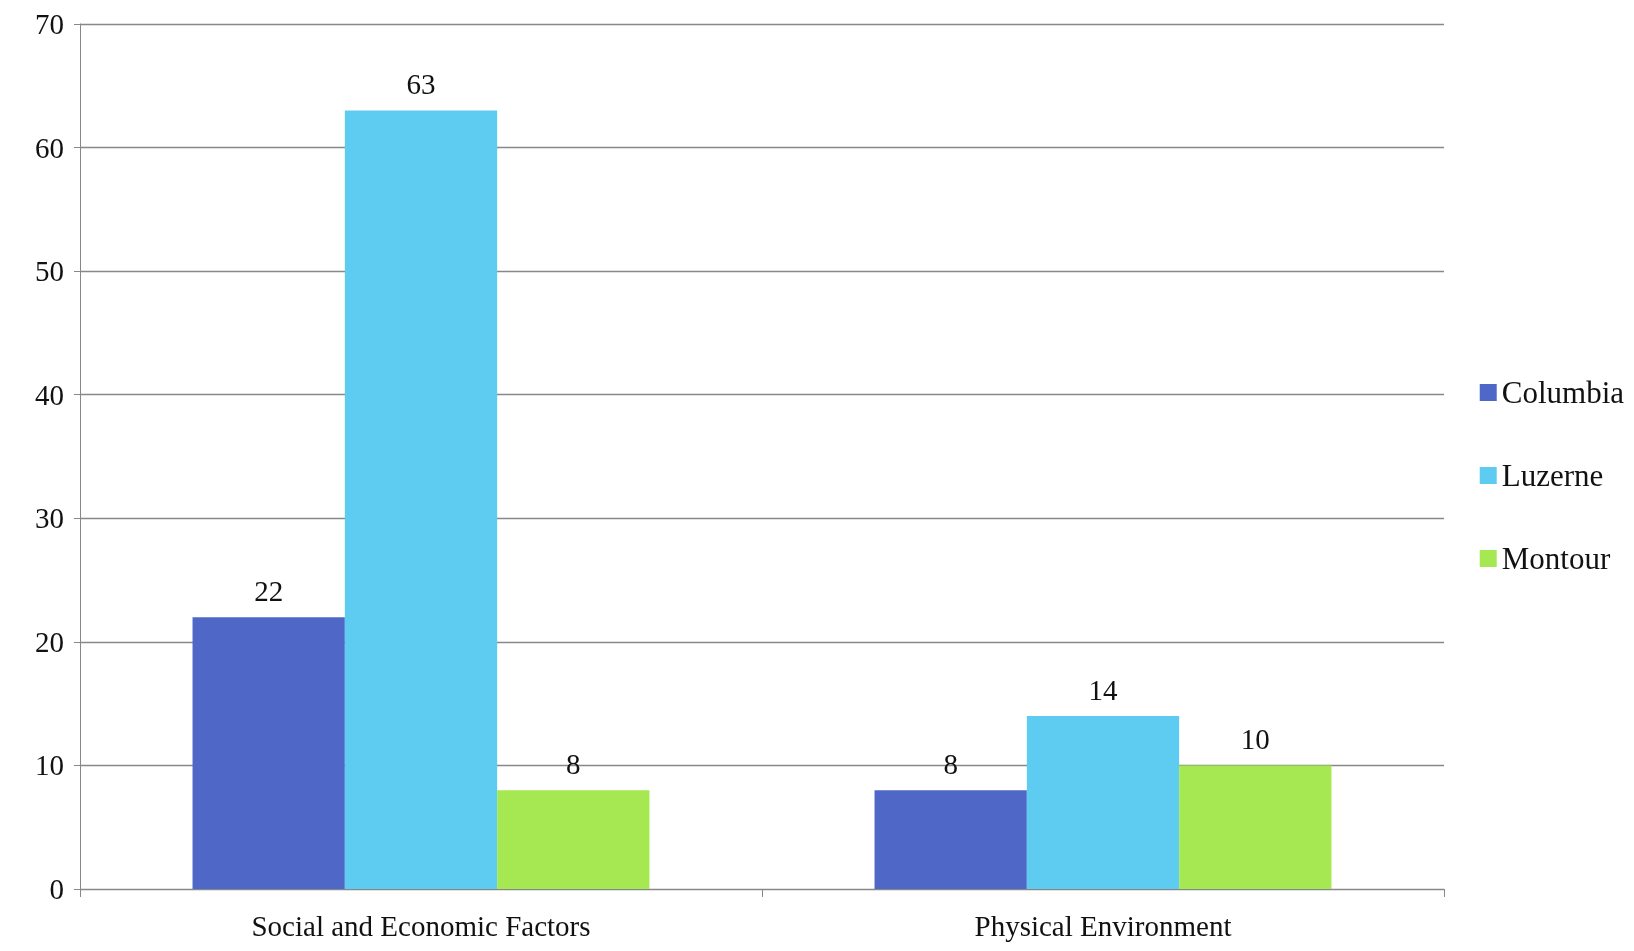 This screenshot has height=951, width=1634. What do you see at coordinates (421, 925) in the screenshot?
I see `x-tick-label: Social and Economic Factors` at bounding box center [421, 925].